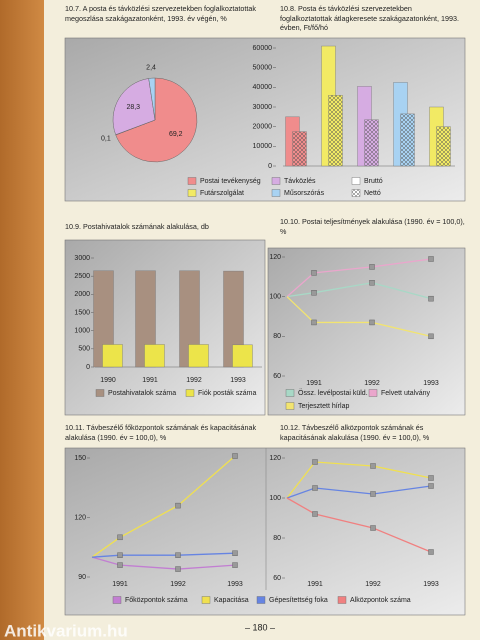 The height and width of the screenshot is (640, 480). Describe the element at coordinates (231, 600) in the screenshot. I see `legend-label: Kapacitása` at that location.